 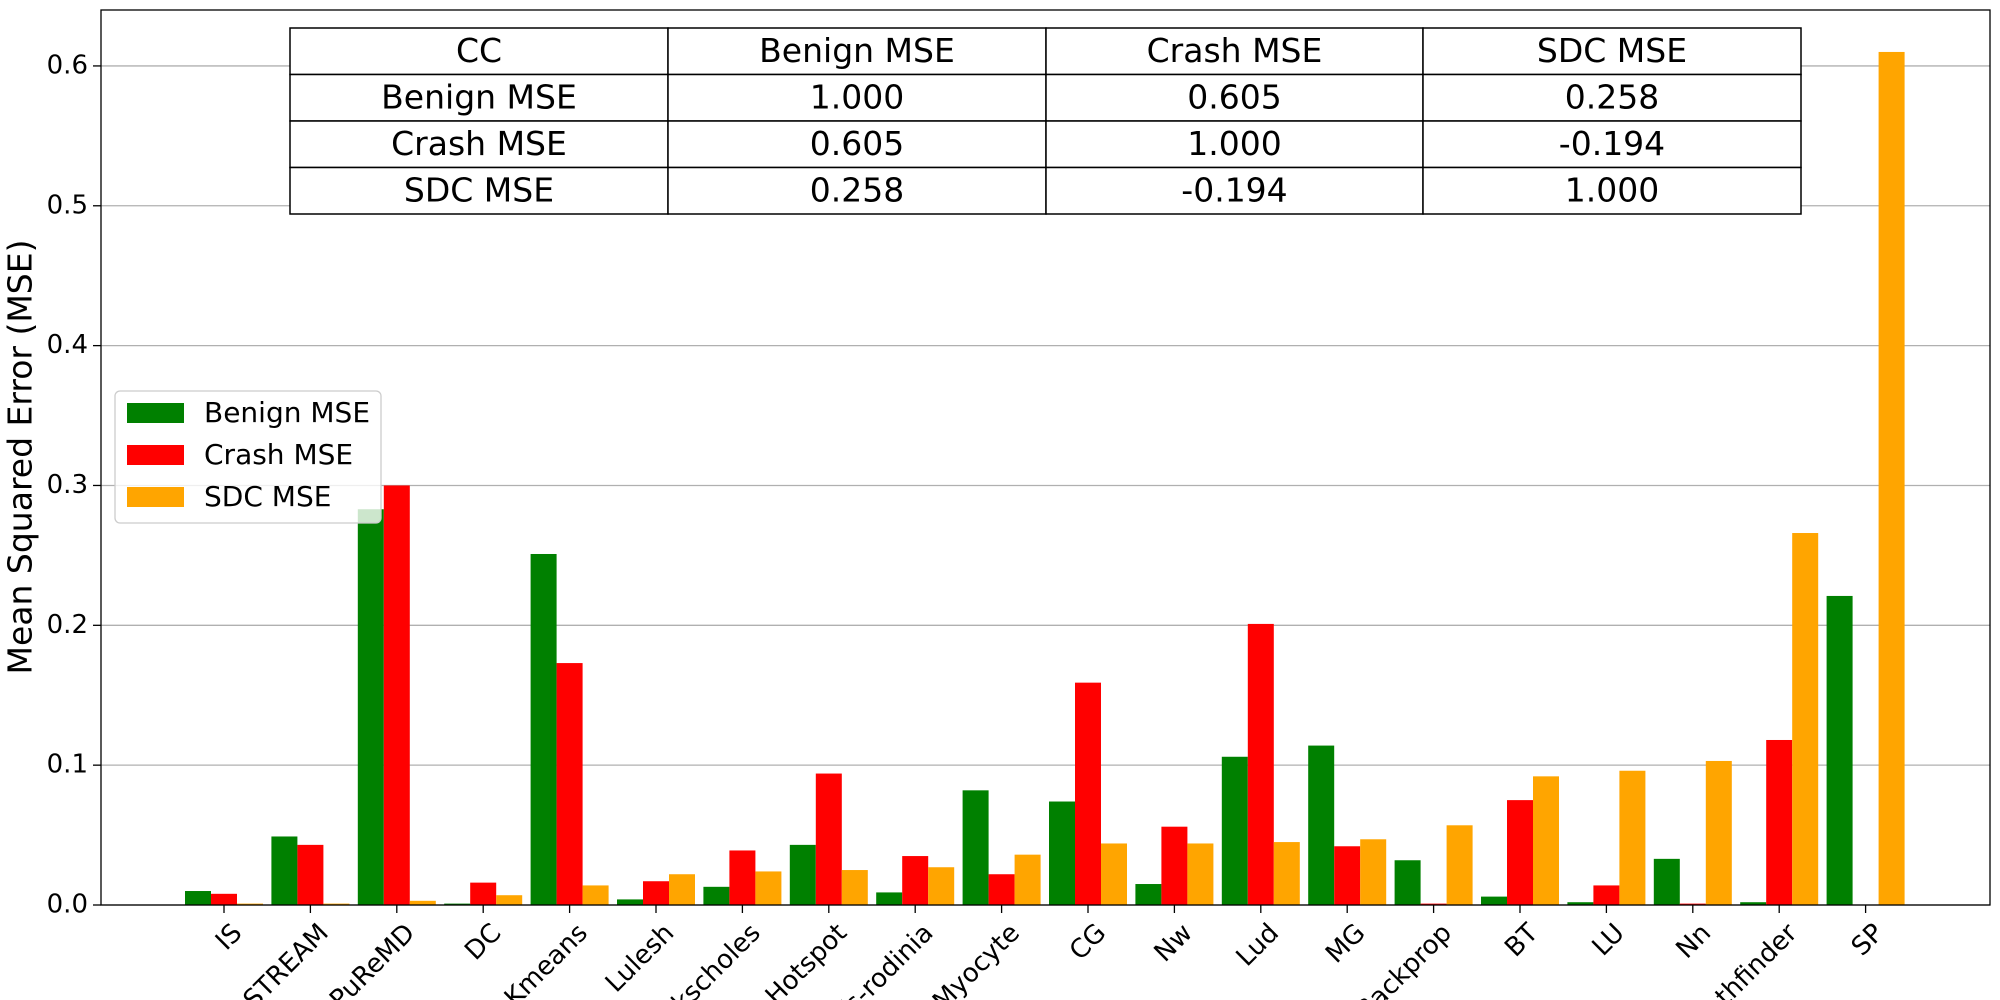 What do you see at coordinates (1258, 945) in the screenshot?
I see `x-tick-label: Lud` at bounding box center [1258, 945].